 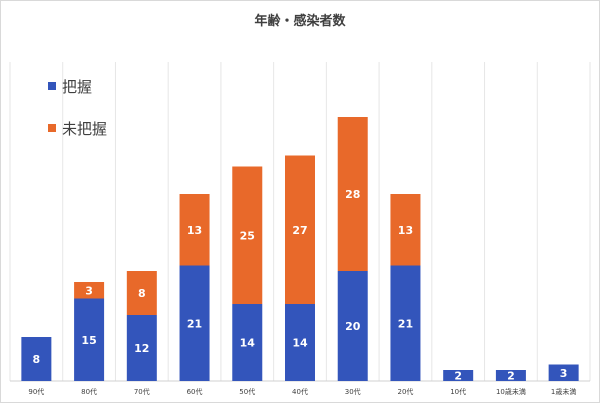 I want to click on legend-label: 把握, so click(x=77, y=87).